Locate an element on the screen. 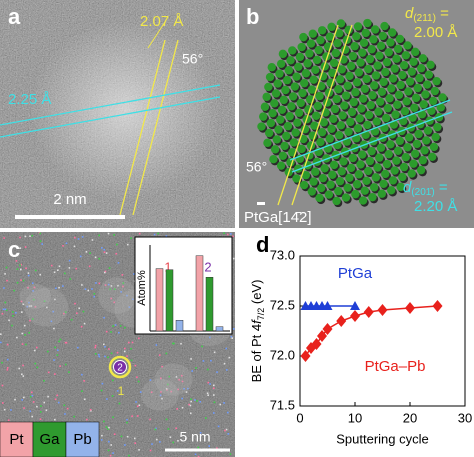 This screenshot has width=474, height=457. legend-swatch is located at coordinates (82, 439).